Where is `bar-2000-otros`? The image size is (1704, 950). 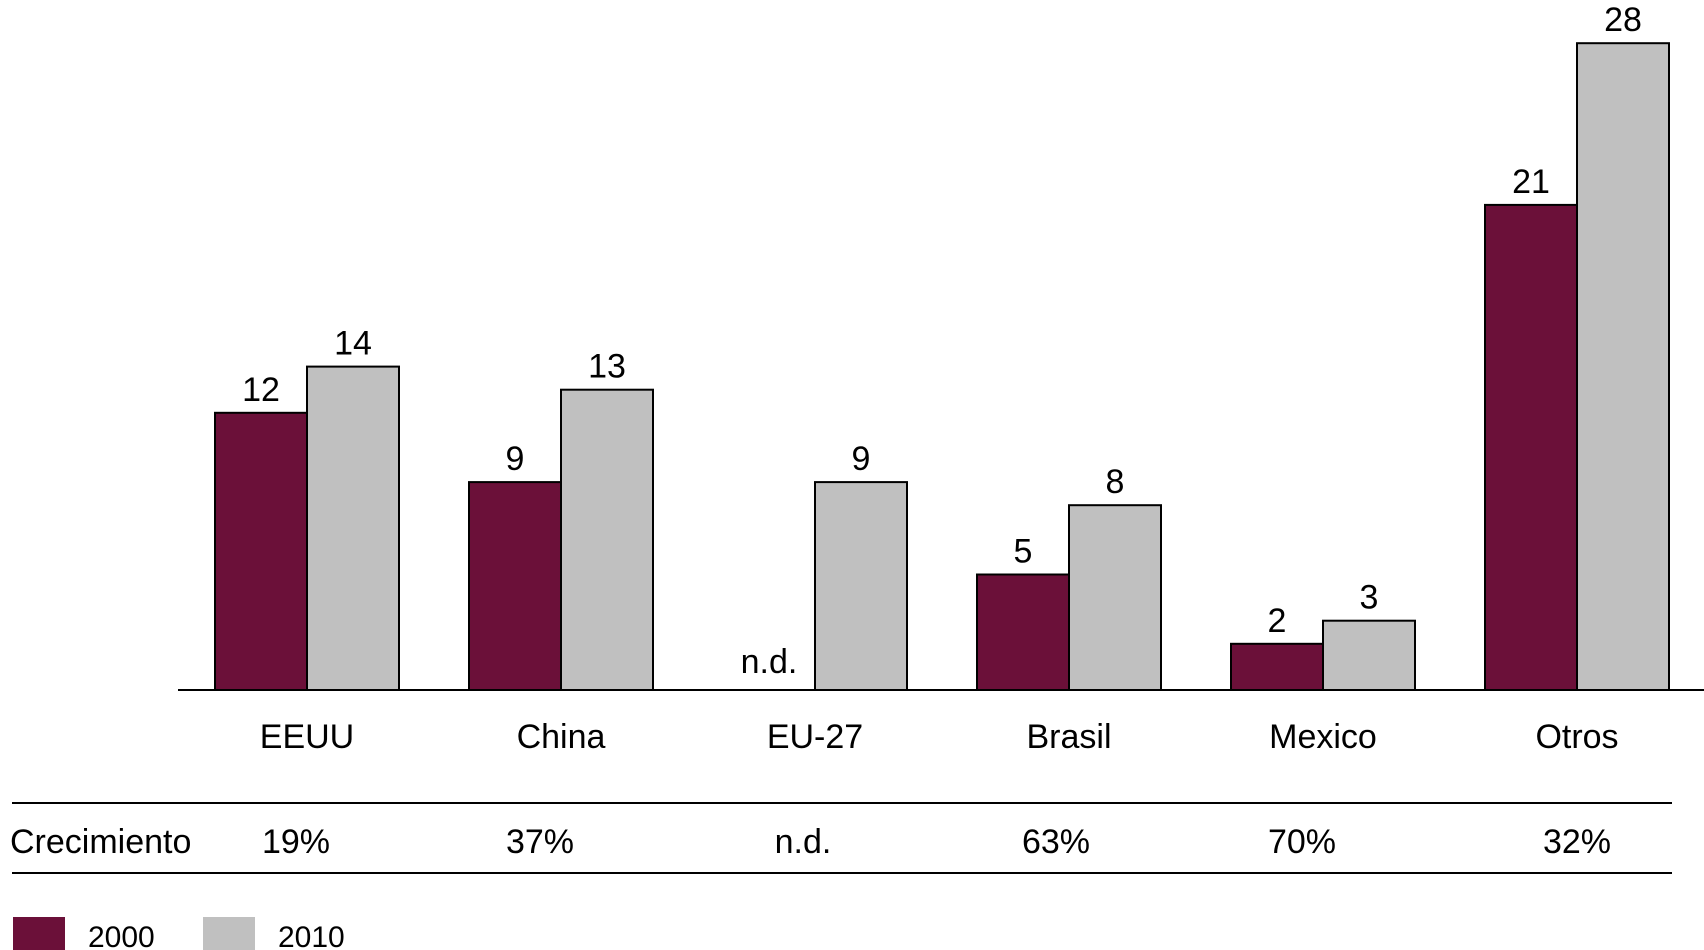
bar-2000-otros is located at coordinates (1531, 447).